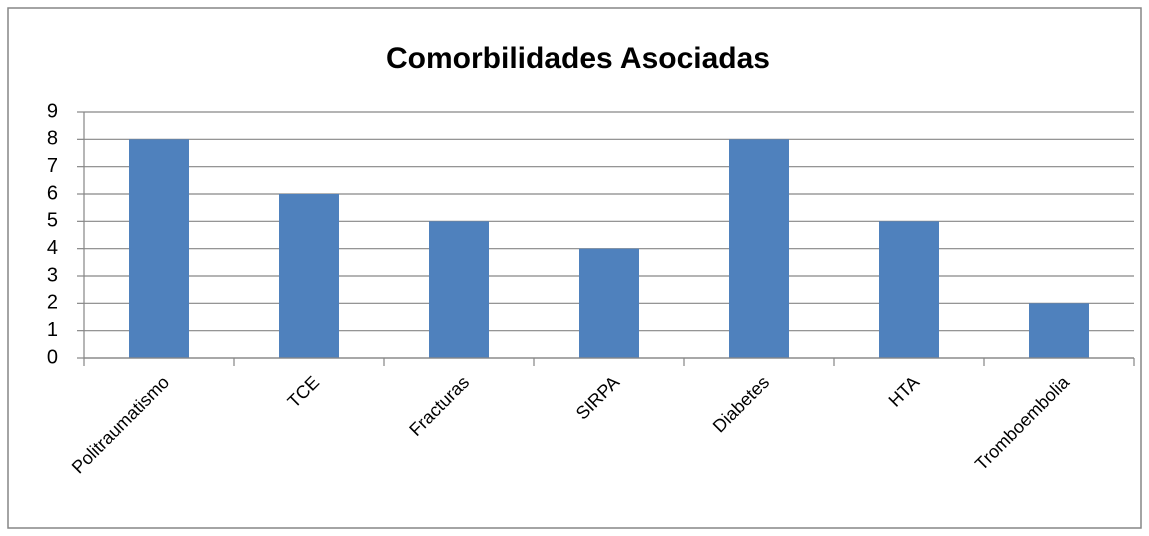 Image resolution: width=1149 pixels, height=536 pixels. What do you see at coordinates (52, 303) in the screenshot?
I see `y-tick-label: 2` at bounding box center [52, 303].